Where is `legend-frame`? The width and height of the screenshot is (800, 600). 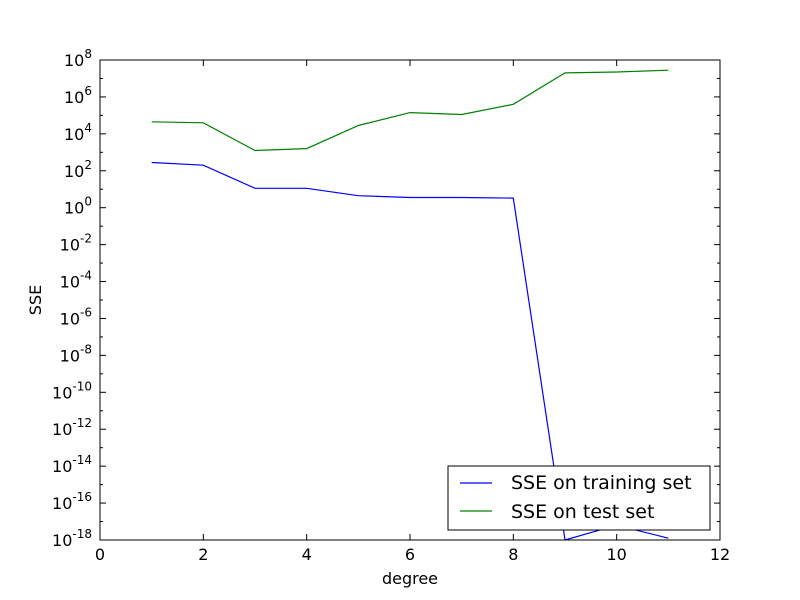
legend-frame is located at coordinates (579, 498).